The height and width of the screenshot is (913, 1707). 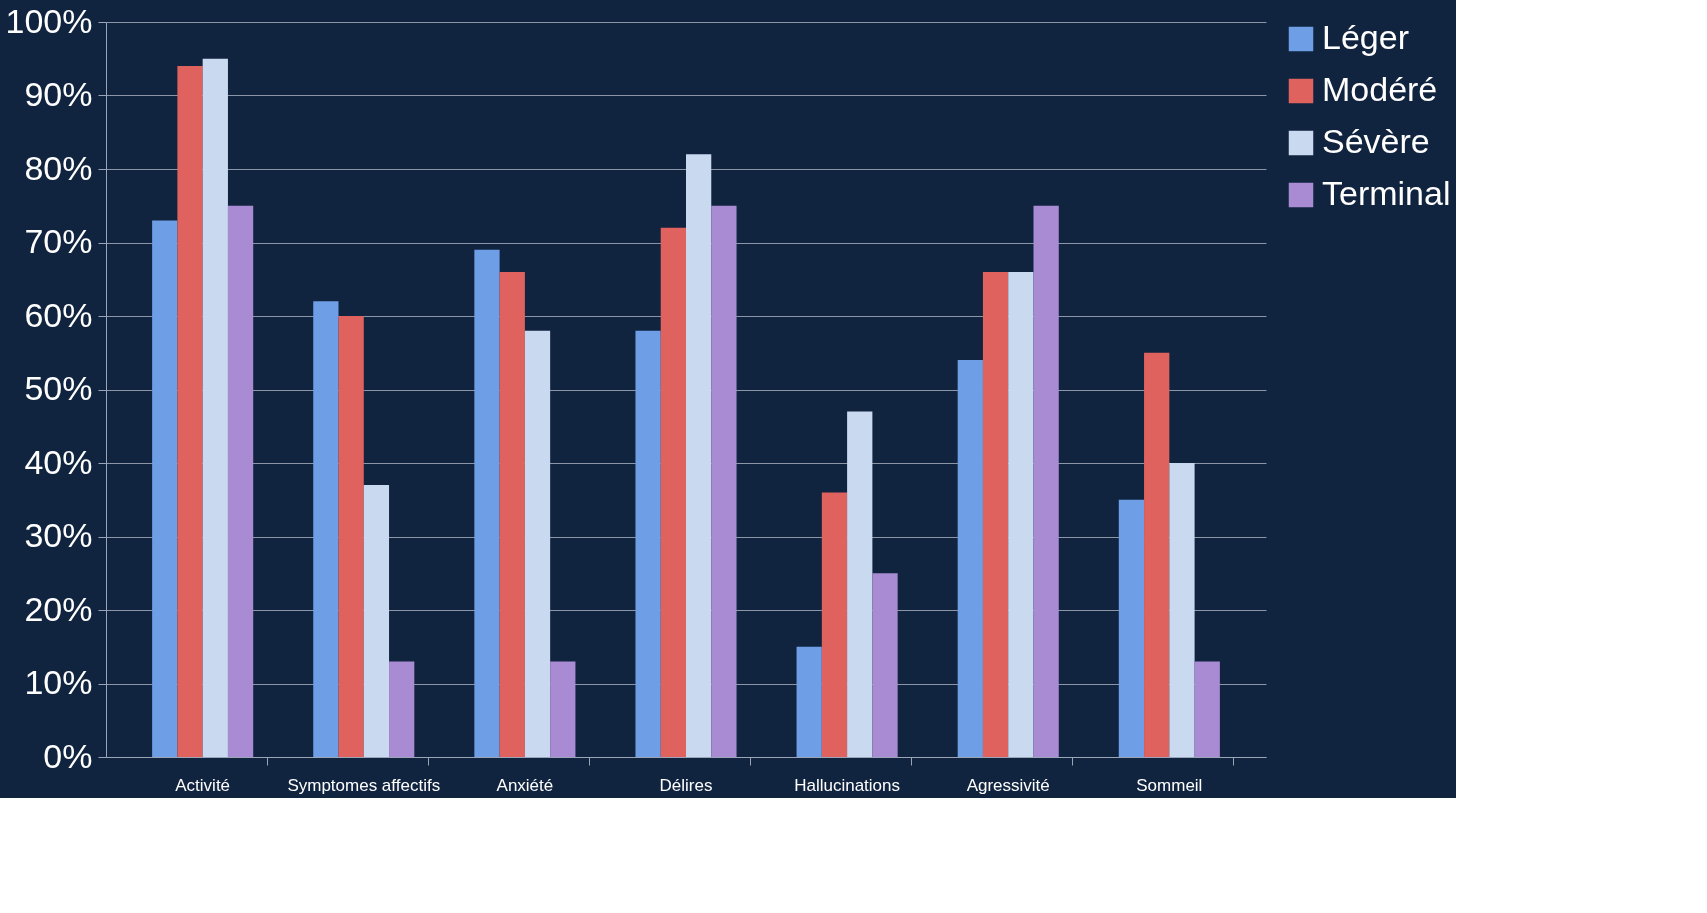 What do you see at coordinates (364, 785) in the screenshot?
I see `x-tick-label: Symptomes affectifs` at bounding box center [364, 785].